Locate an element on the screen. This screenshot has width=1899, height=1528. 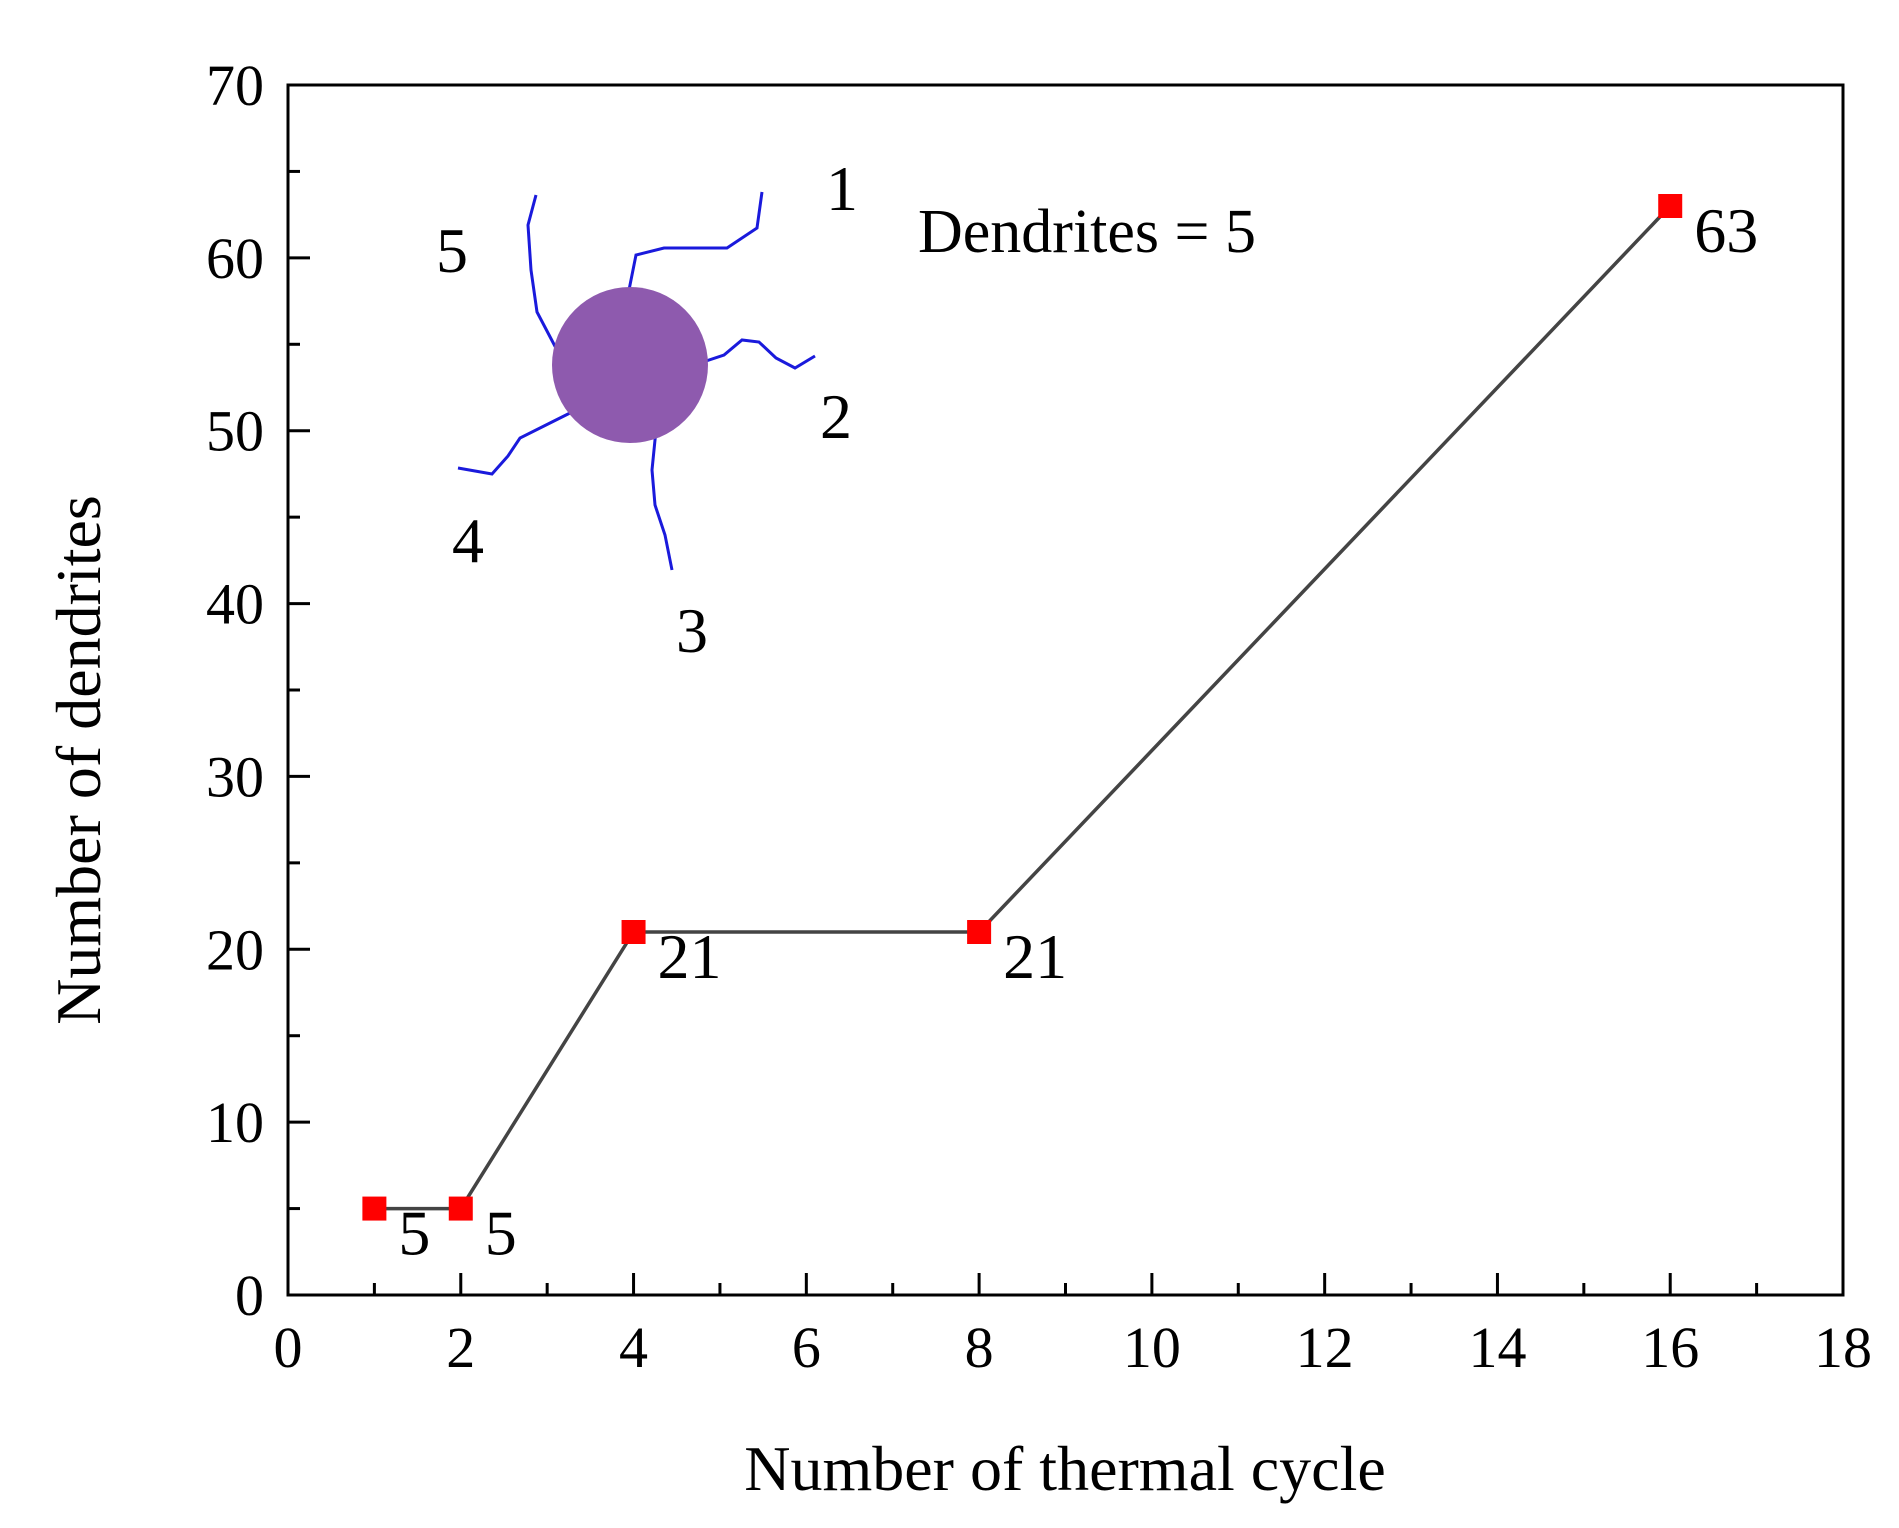
x-tick-label: 8 is located at coordinates (979, 1347).